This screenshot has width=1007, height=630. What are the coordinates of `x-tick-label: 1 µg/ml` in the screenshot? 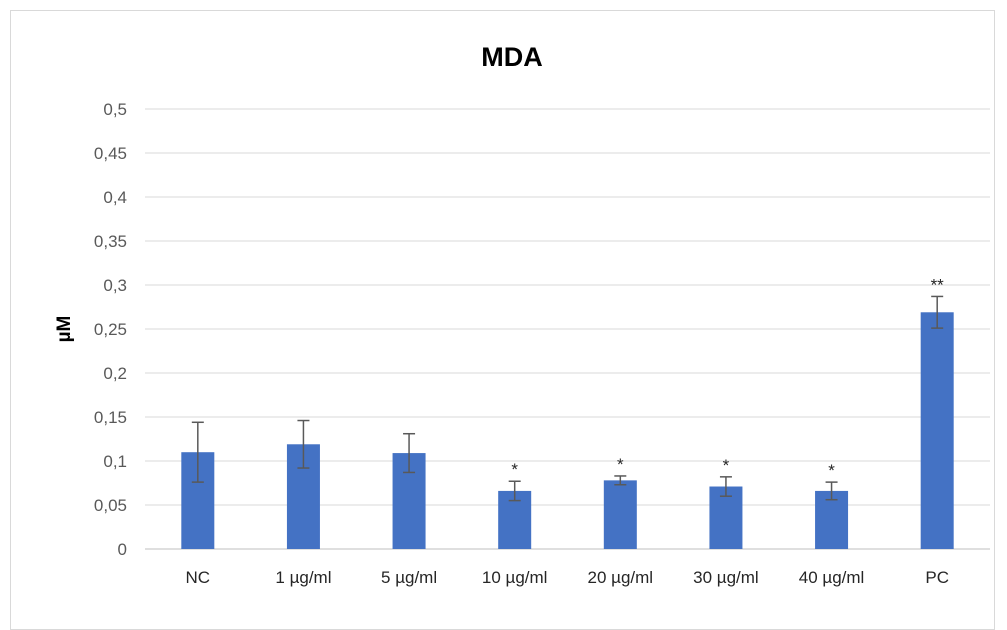 It's located at (303, 577).